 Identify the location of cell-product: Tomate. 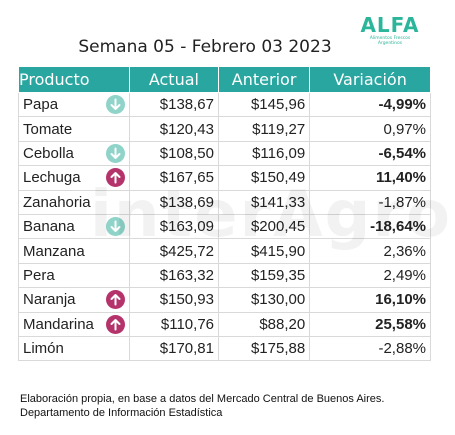
(74, 129).